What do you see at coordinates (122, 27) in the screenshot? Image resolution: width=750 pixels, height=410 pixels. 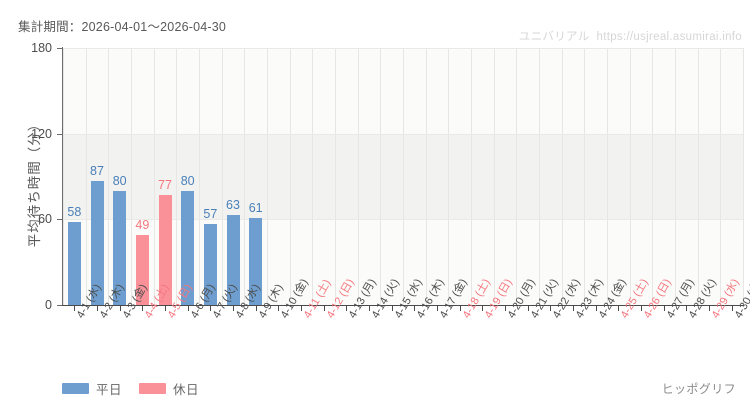 I see `page-title: 集計期間：2026-04-01〜2026-04-30` at bounding box center [122, 27].